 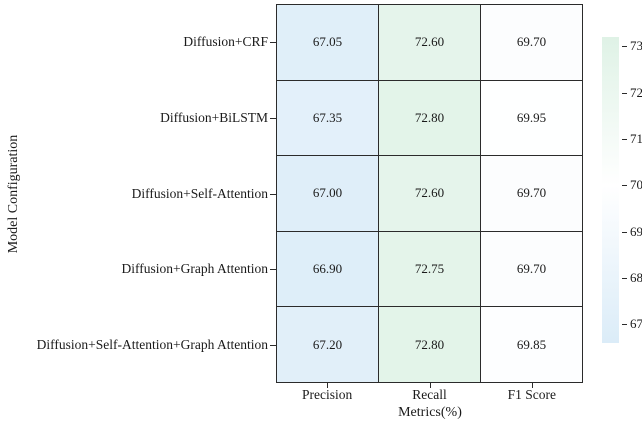 What do you see at coordinates (199, 193) in the screenshot?
I see `row-label: Diffusion+Self-Attention` at bounding box center [199, 193].